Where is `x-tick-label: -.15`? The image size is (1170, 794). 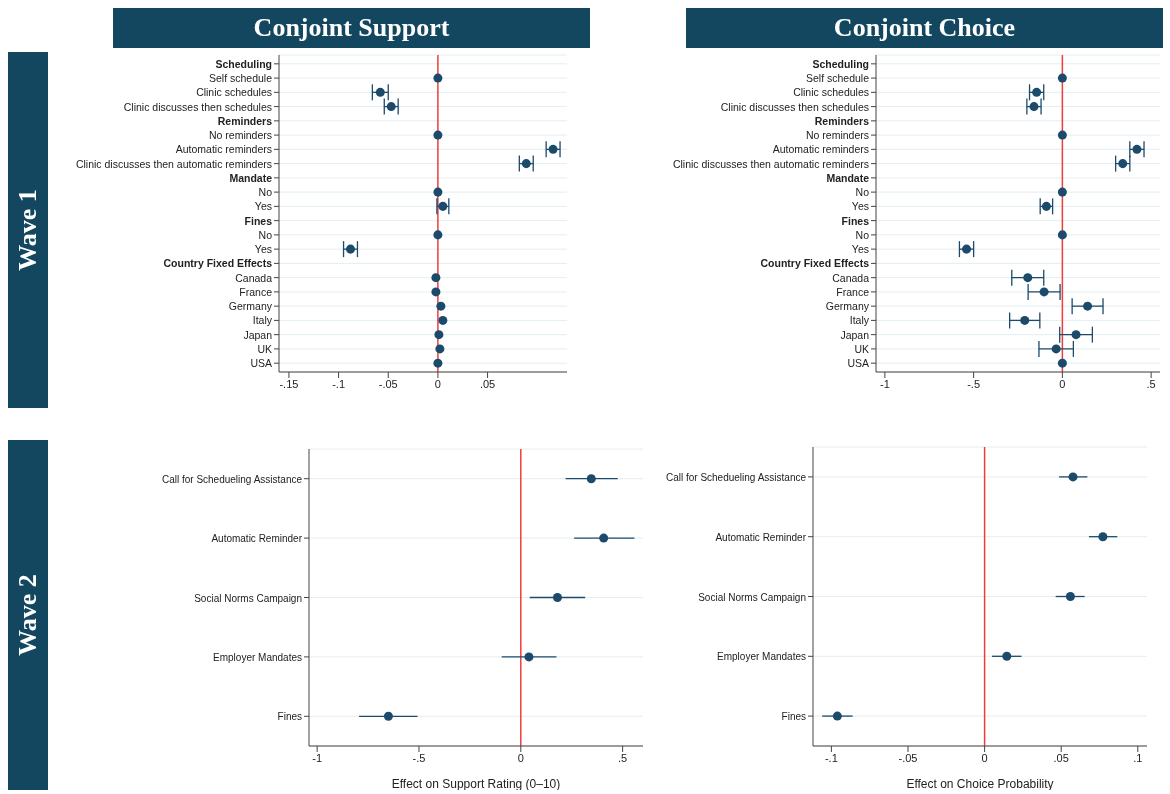 x-tick-label: -.15 is located at coordinates (289, 383).